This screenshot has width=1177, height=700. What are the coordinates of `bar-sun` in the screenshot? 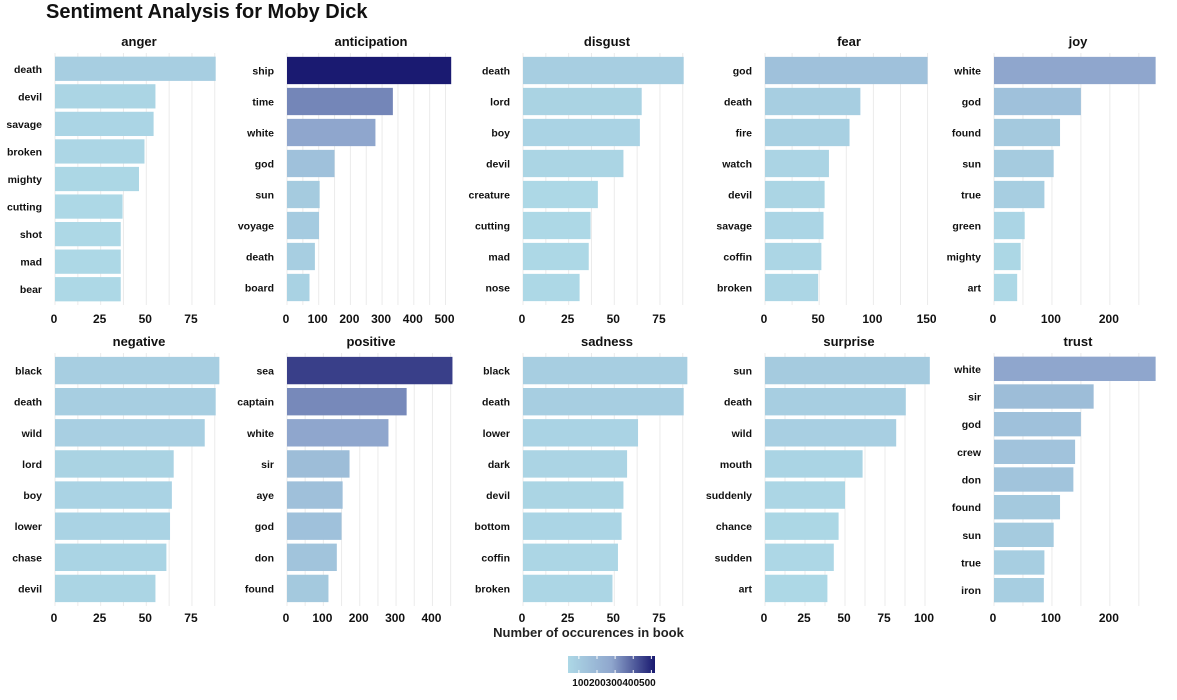 It's located at (847, 370).